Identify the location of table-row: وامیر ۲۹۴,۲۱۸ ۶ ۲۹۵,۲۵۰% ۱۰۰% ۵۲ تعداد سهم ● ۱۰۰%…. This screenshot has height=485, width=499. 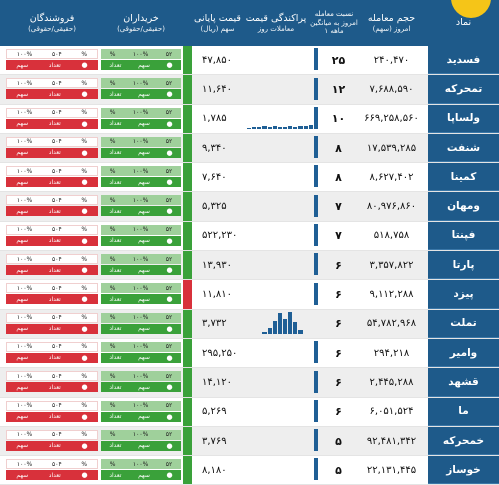
(249, 353).